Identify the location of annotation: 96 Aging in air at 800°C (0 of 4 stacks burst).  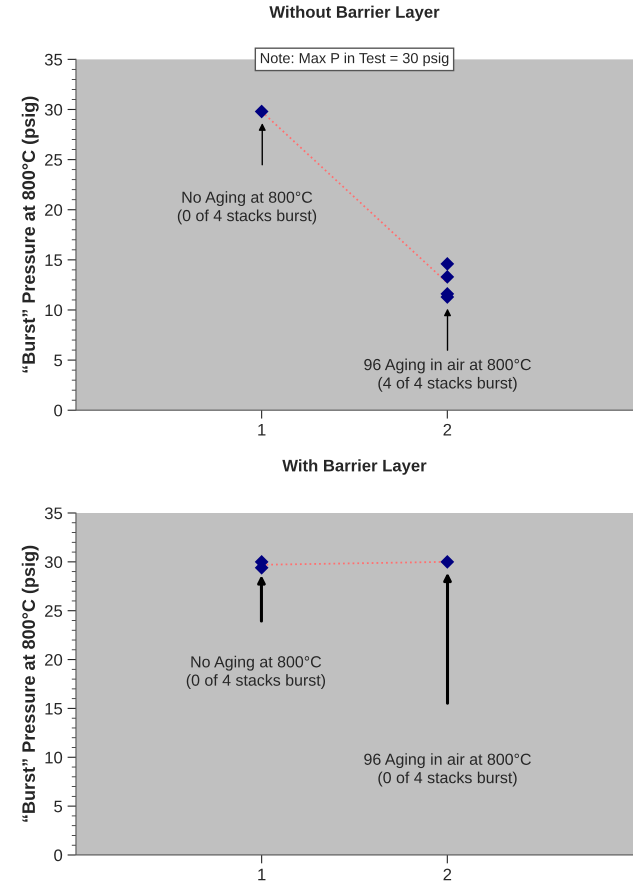
(447, 769).